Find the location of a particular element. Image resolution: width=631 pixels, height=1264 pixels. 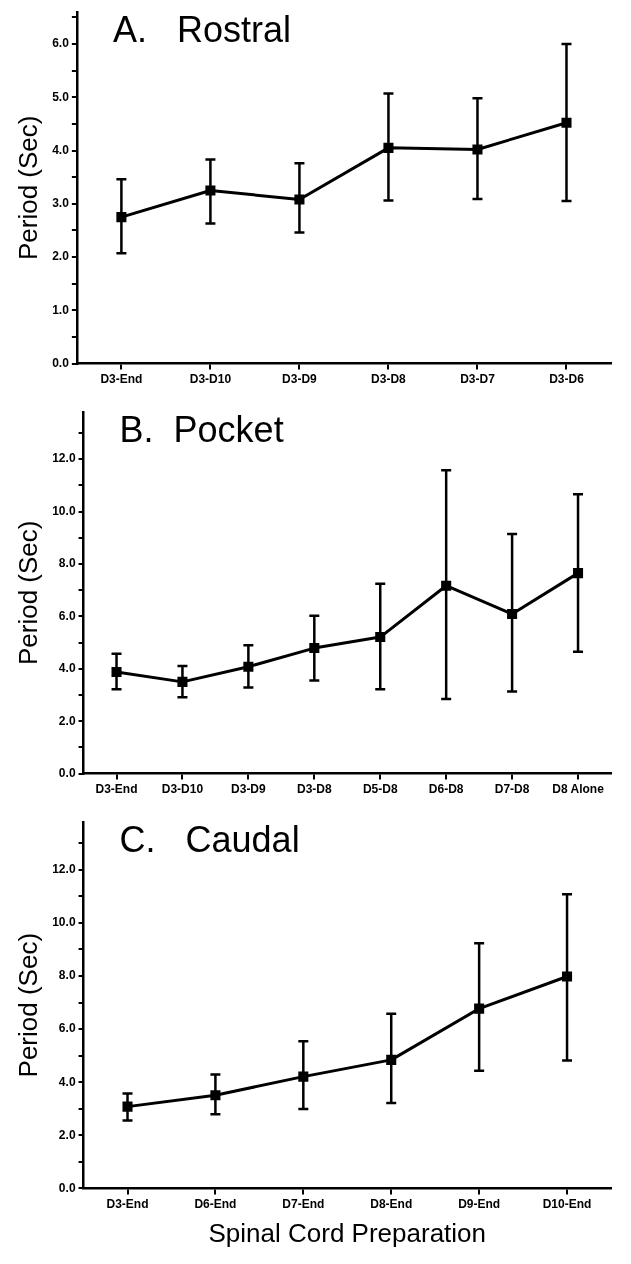

chart-title: A. Rostral is located at coordinates (201, 29).